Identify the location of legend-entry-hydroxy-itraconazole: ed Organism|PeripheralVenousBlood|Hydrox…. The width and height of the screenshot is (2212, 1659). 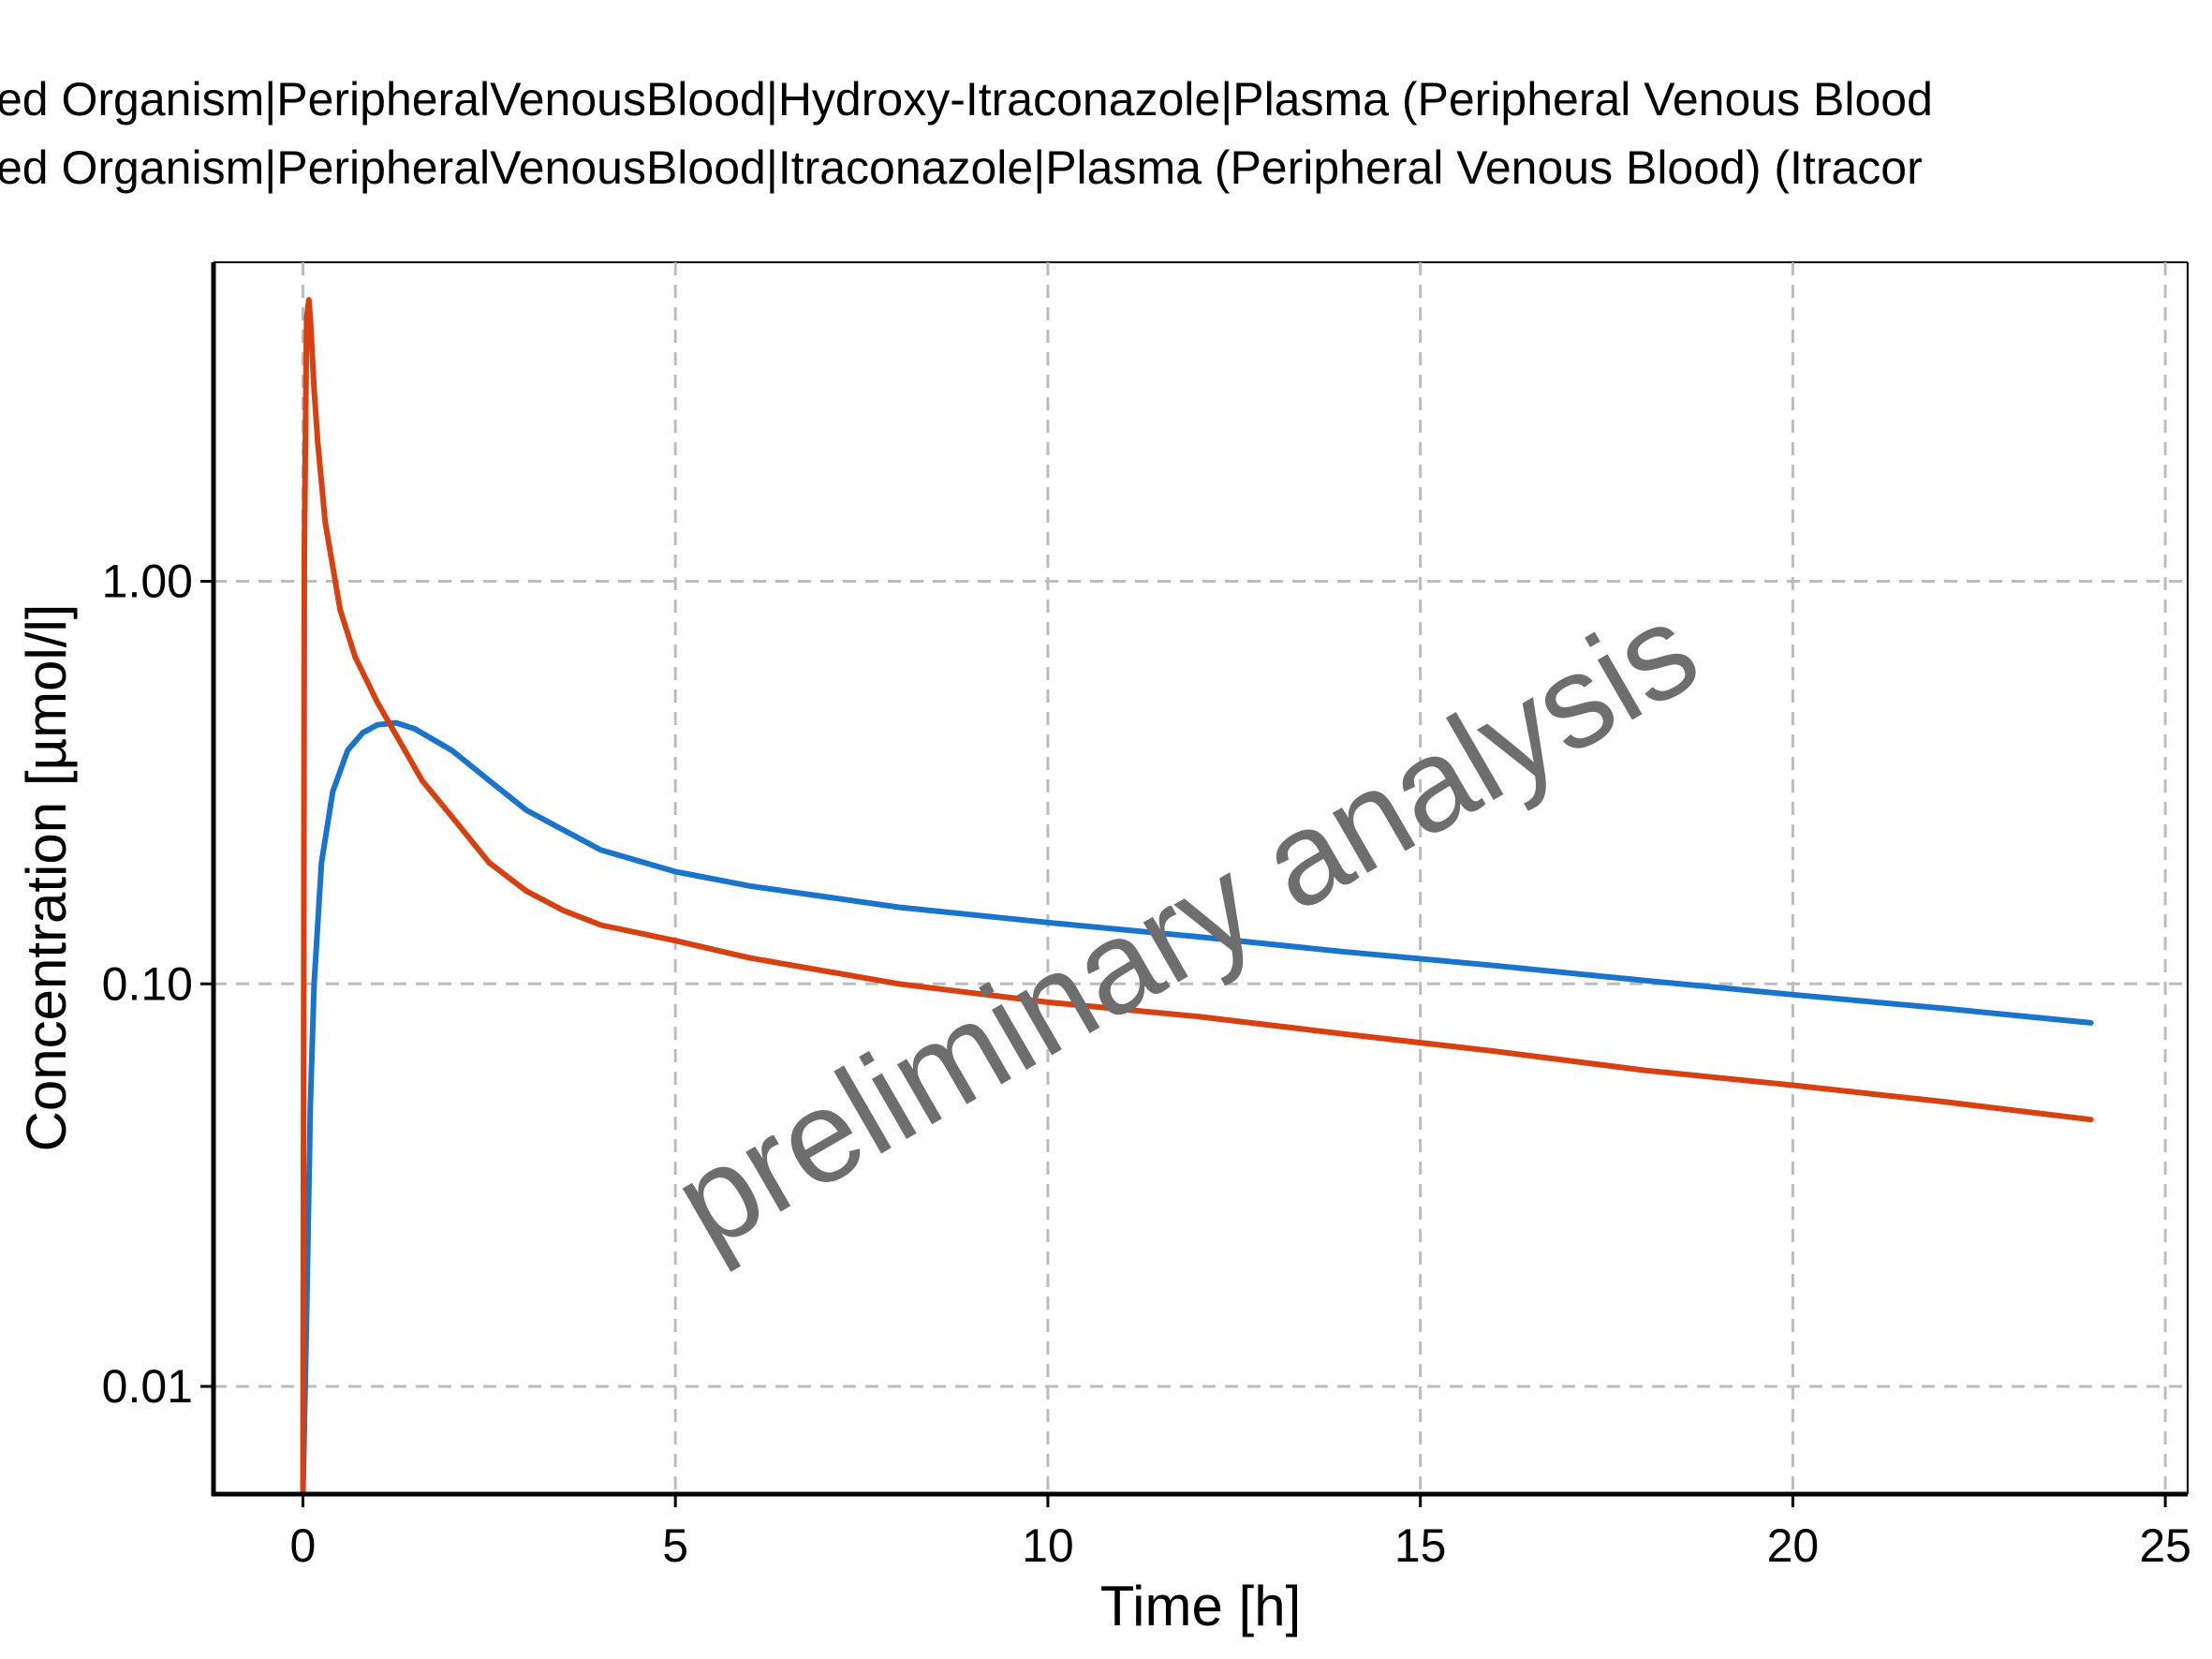
(967, 100).